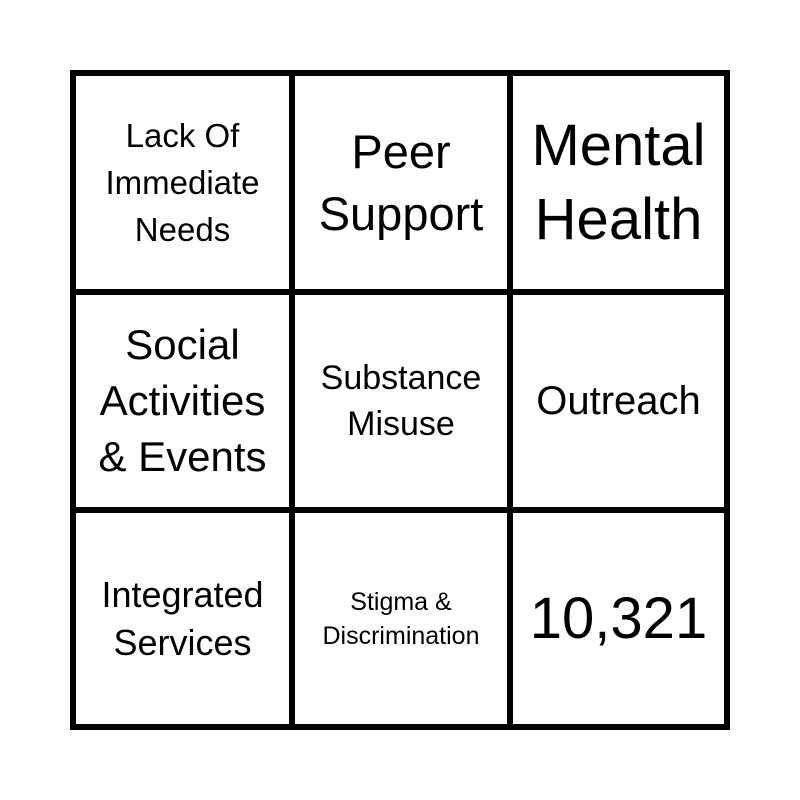 This screenshot has height=800, width=800. I want to click on bingo-cell: Peer Support, so click(401, 182).